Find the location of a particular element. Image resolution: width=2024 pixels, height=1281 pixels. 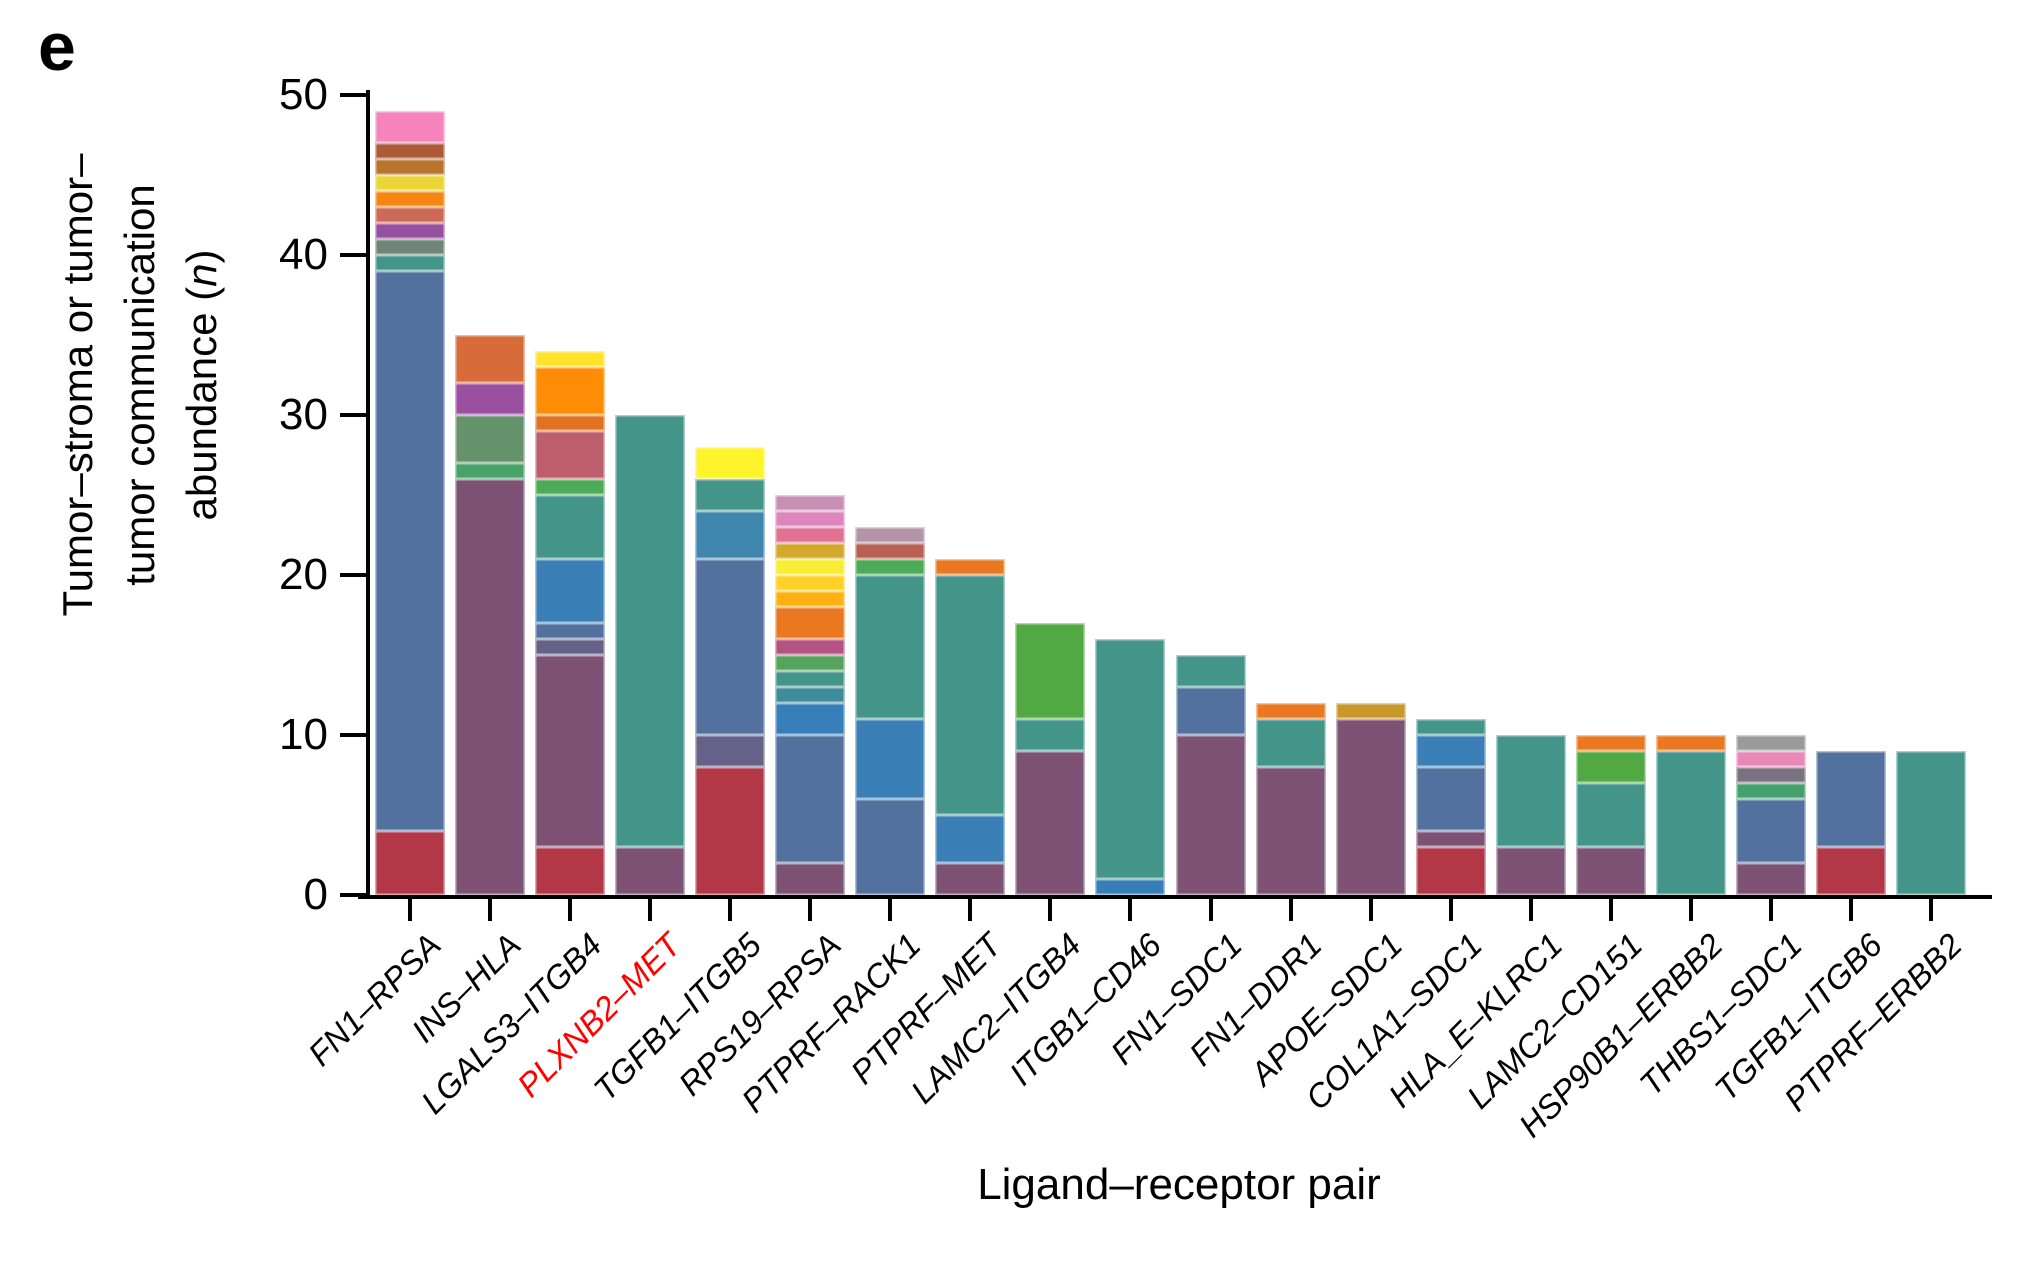

stacked-bar-THBS1–SDC1 is located at coordinates (1771, 815).